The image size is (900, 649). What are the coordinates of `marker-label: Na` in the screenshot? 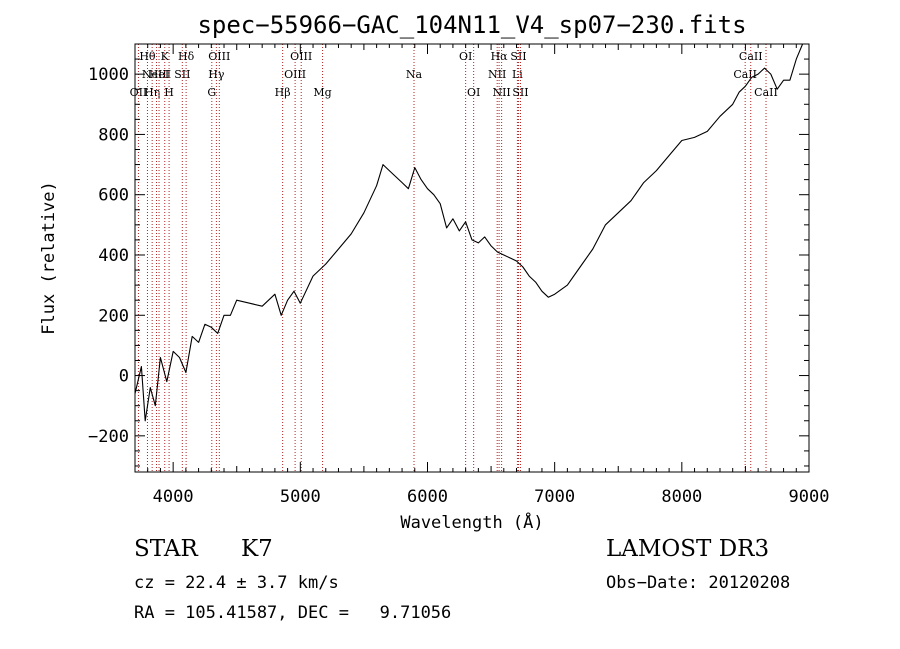 It's located at (414, 74).